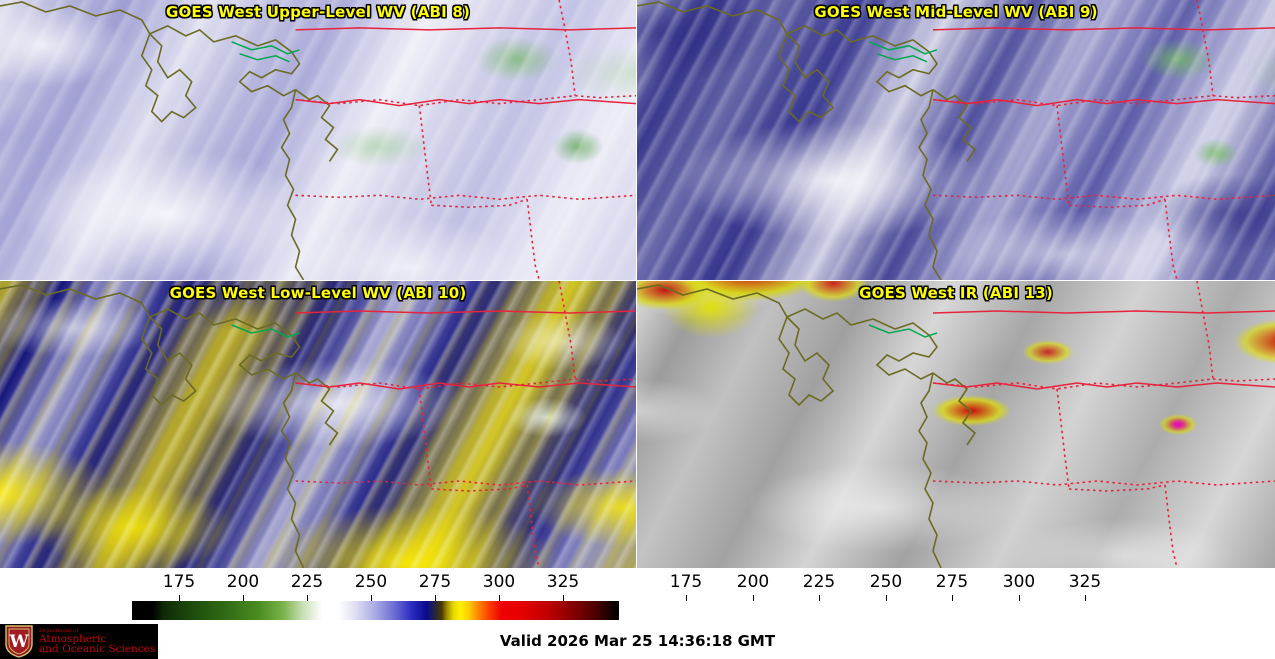  I want to click on ir-colorbar: 175 200 225 250 275 300 325, so click(956, 596).